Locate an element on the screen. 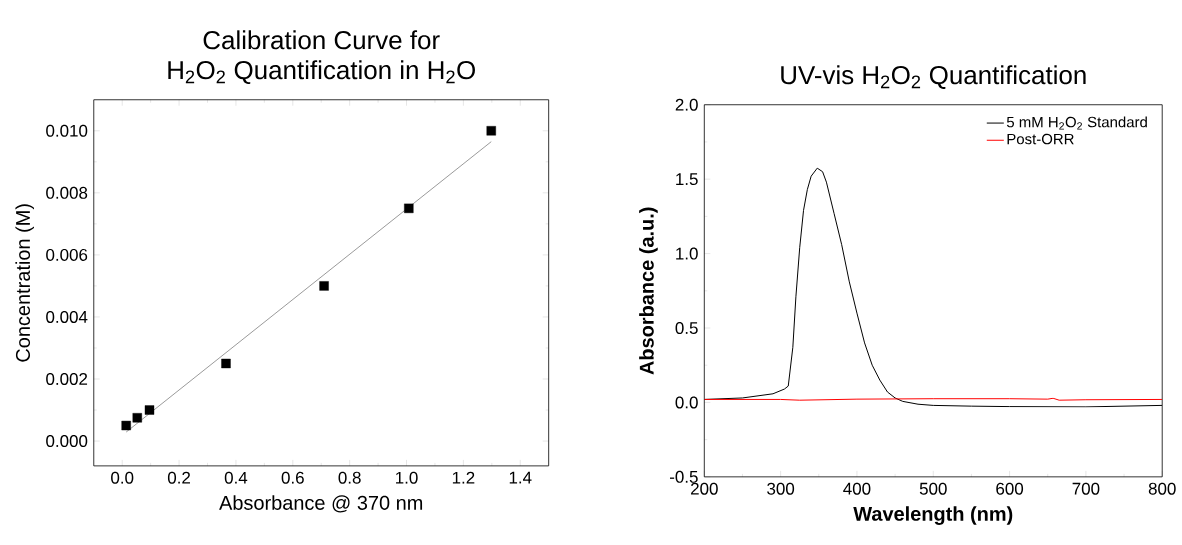 The image size is (1182, 545). y-tick-label: 0.004 is located at coordinates (67, 317).